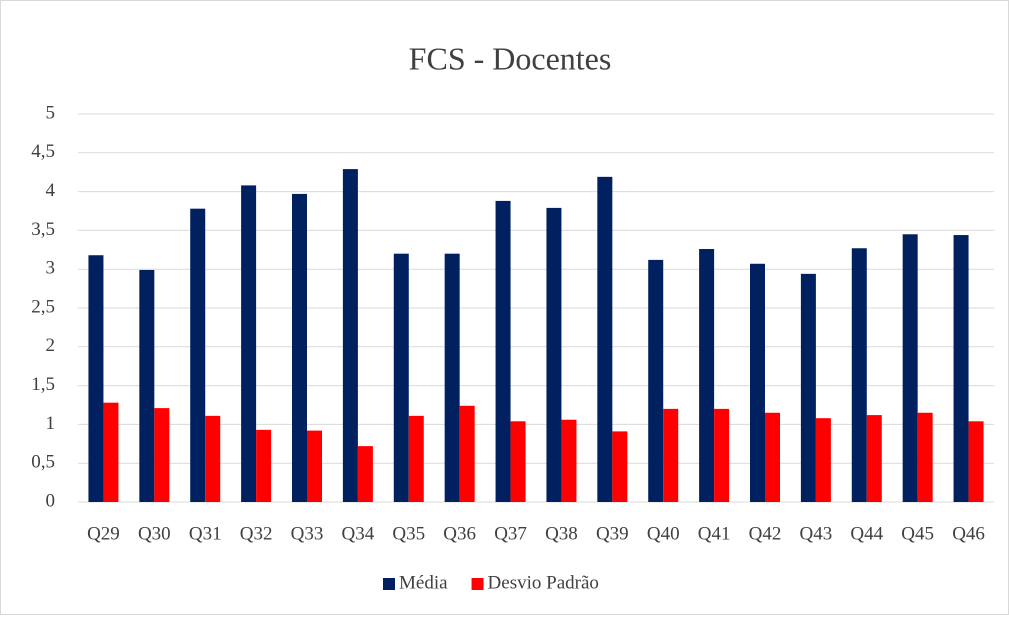 The width and height of the screenshot is (1009, 620). I want to click on x-tick-label: Q32, so click(256, 533).